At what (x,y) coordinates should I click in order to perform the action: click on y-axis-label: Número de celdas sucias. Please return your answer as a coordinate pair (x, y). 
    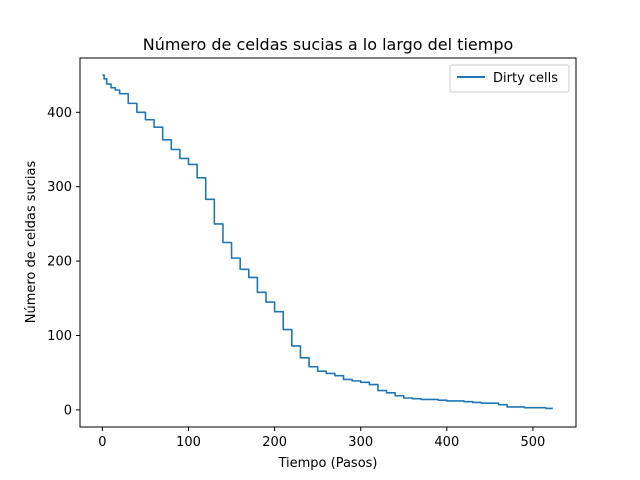
    Looking at the image, I should click on (31, 242).